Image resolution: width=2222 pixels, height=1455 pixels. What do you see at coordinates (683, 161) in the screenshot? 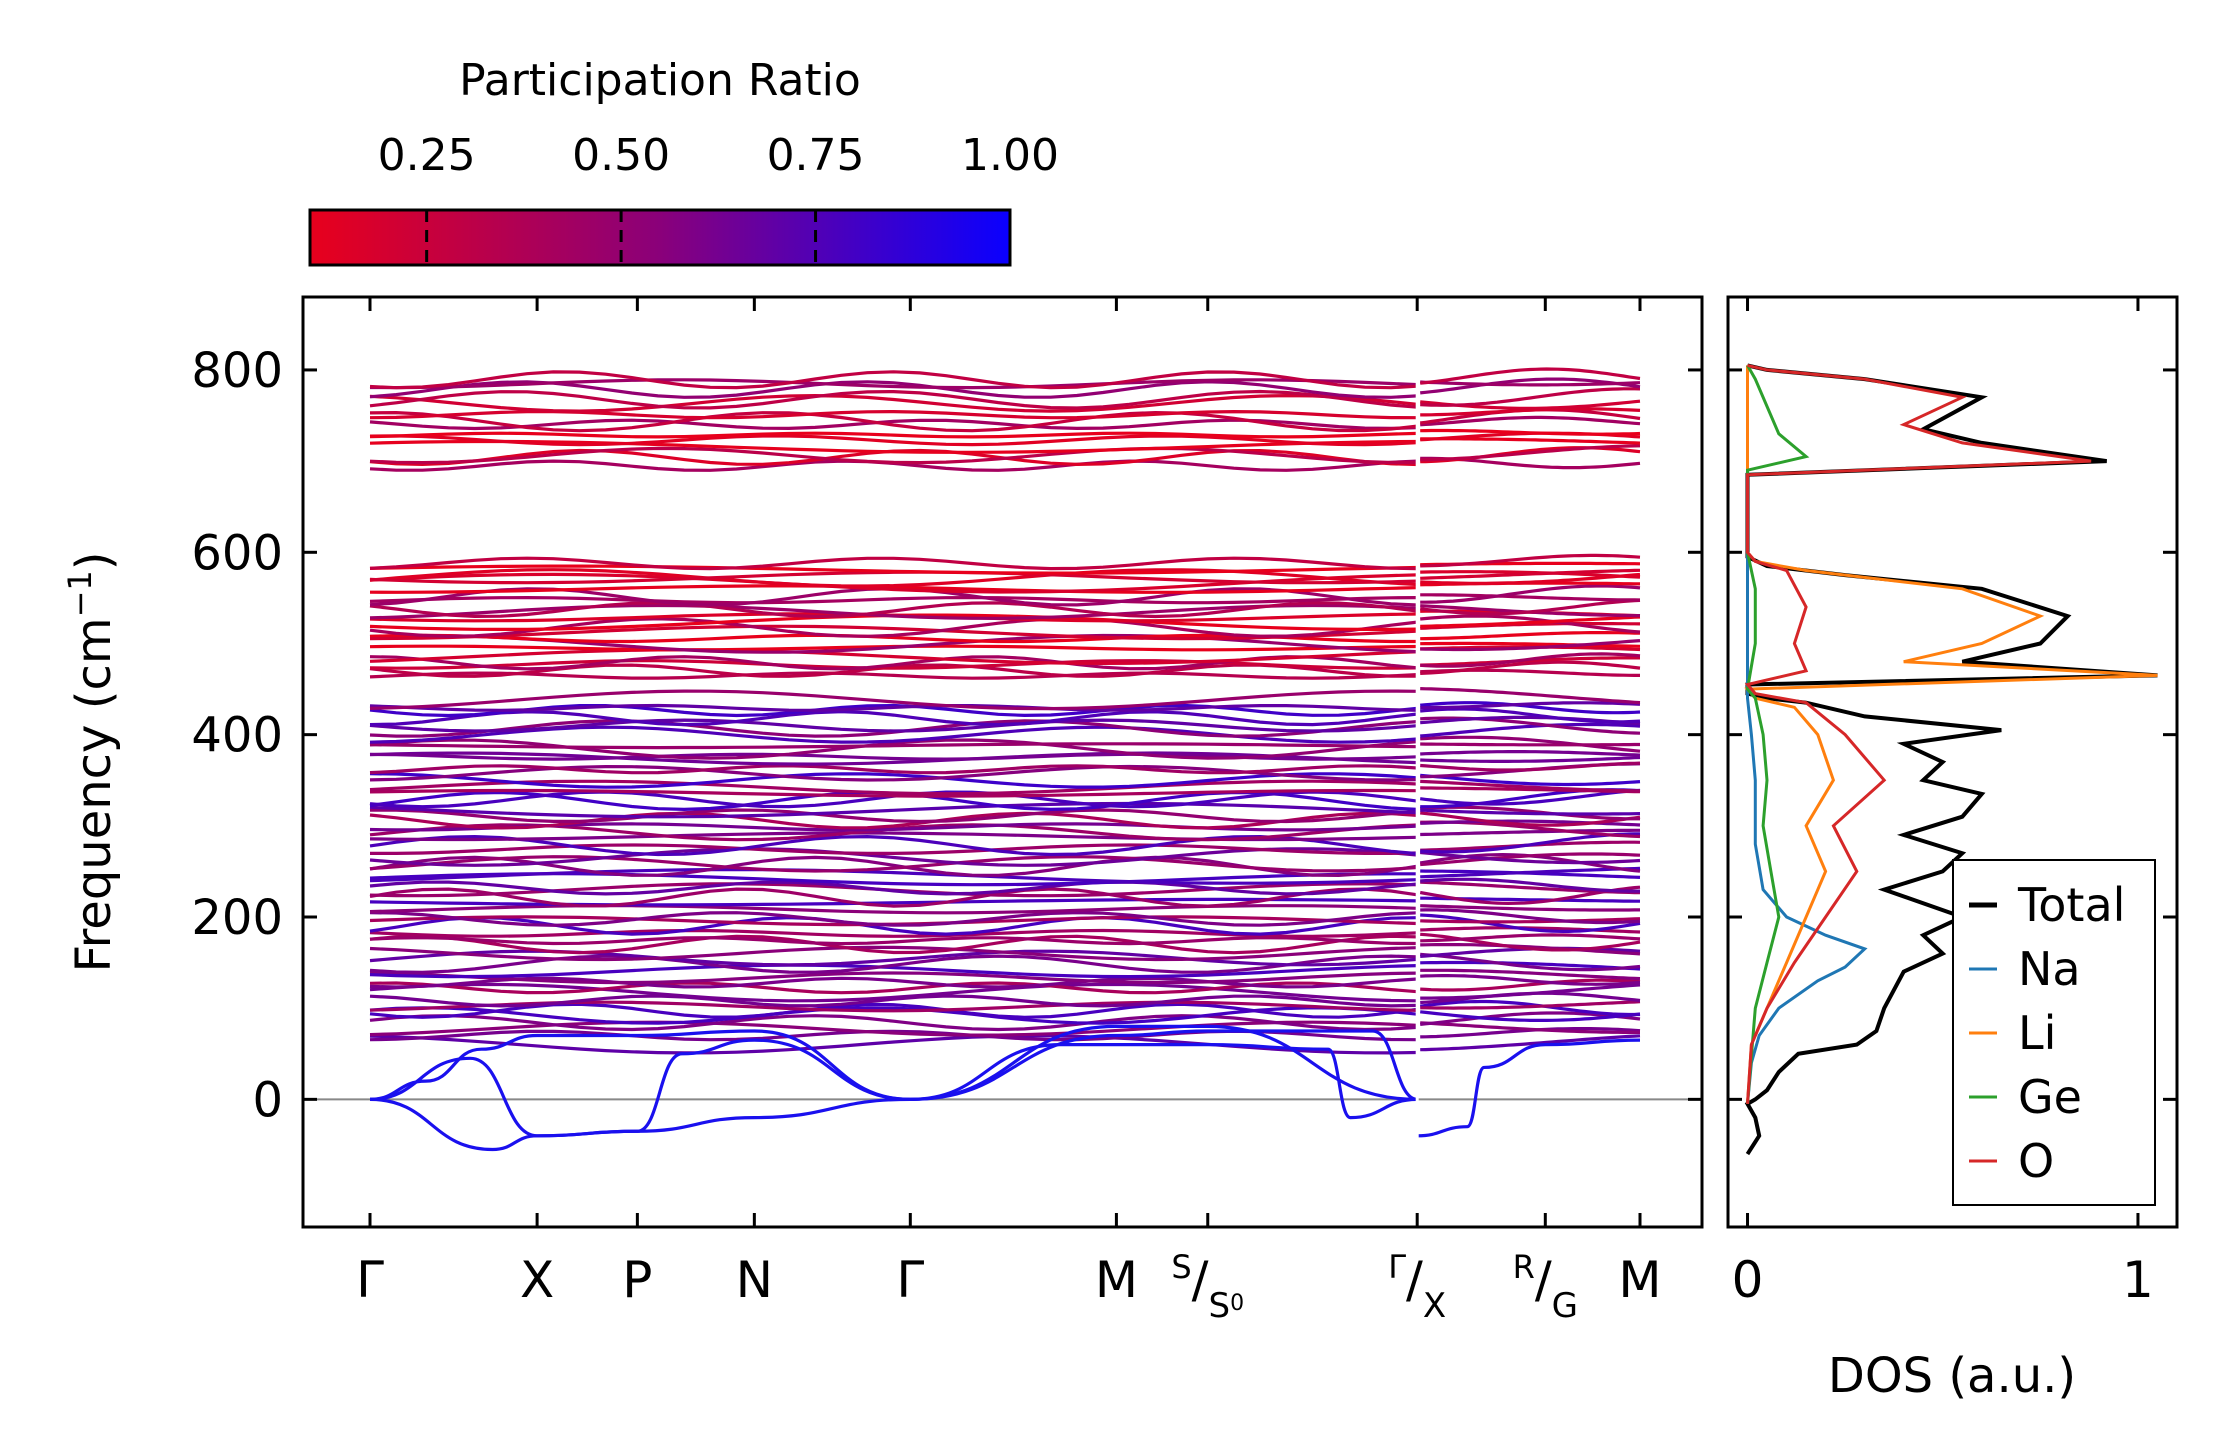
I see `colorbar: Participation Ratio 0.25 0.50 0.75 1.00` at bounding box center [683, 161].